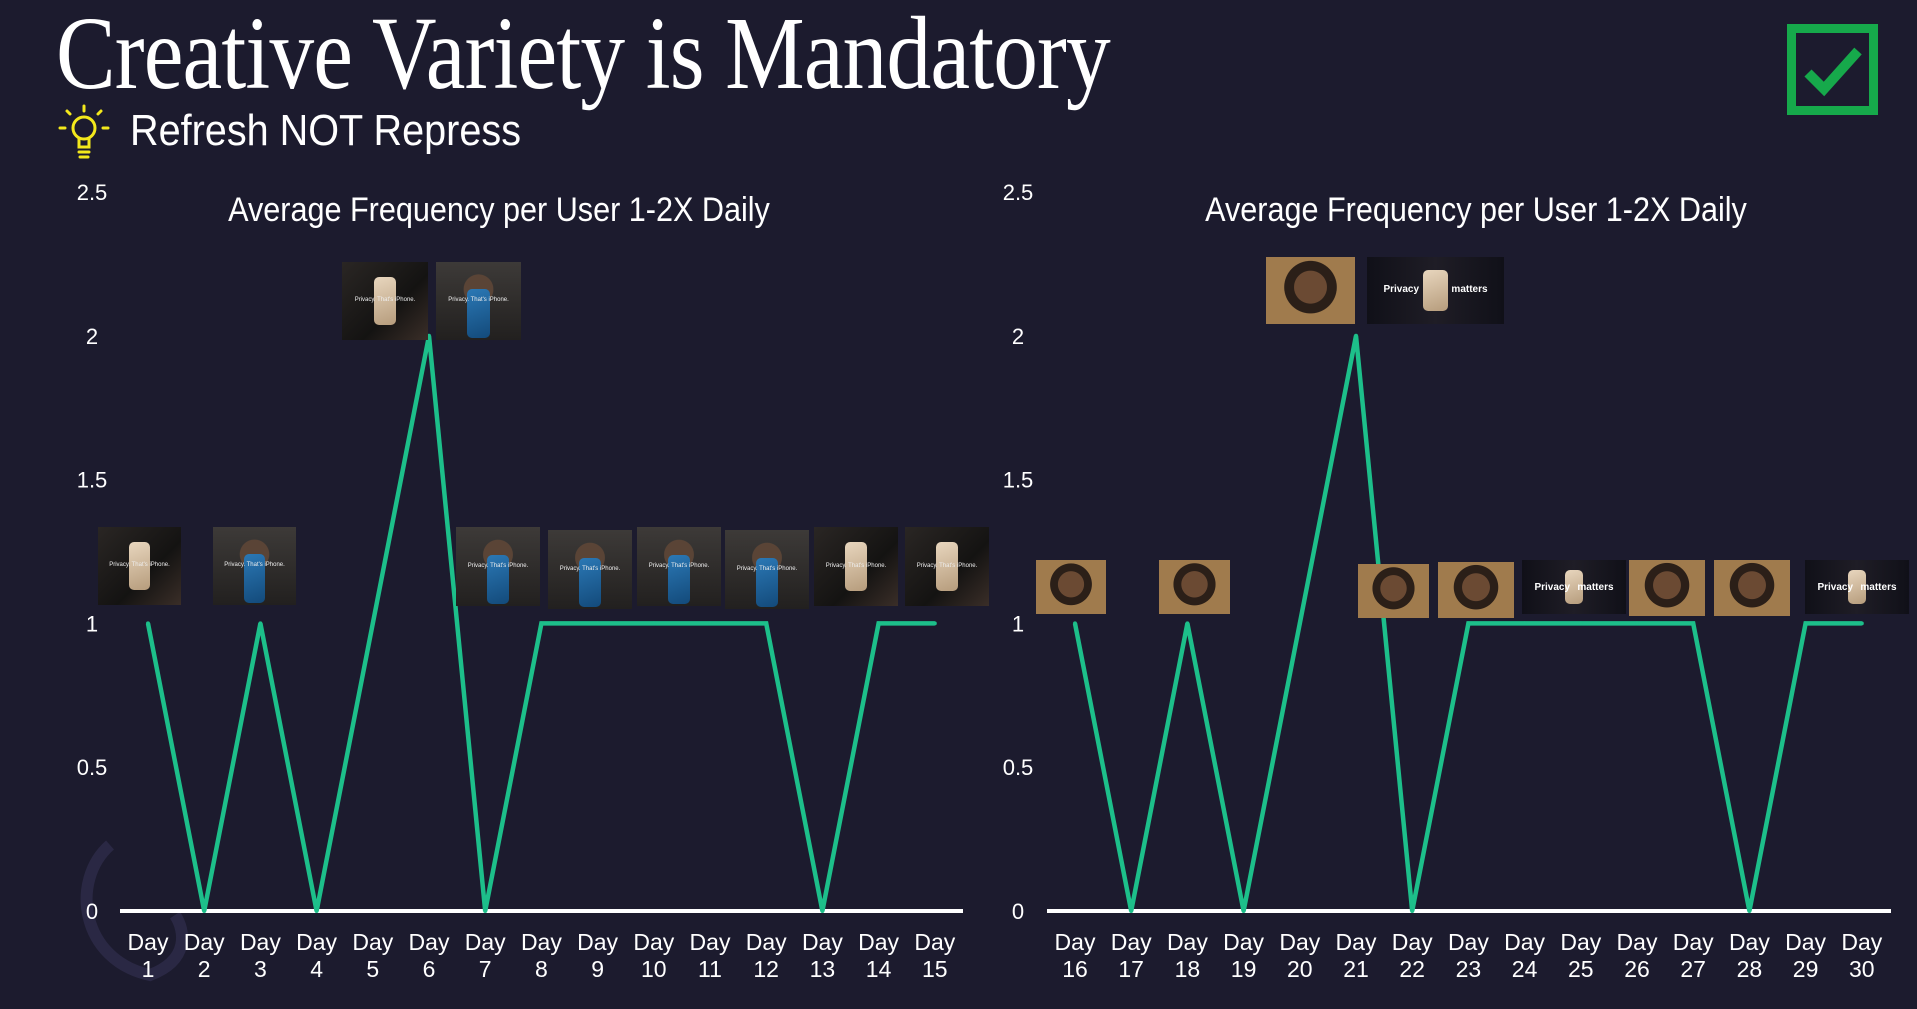 This screenshot has height=1009, width=1917. What do you see at coordinates (1805, 955) in the screenshot?
I see `x-tick-label: Day 29` at bounding box center [1805, 955].